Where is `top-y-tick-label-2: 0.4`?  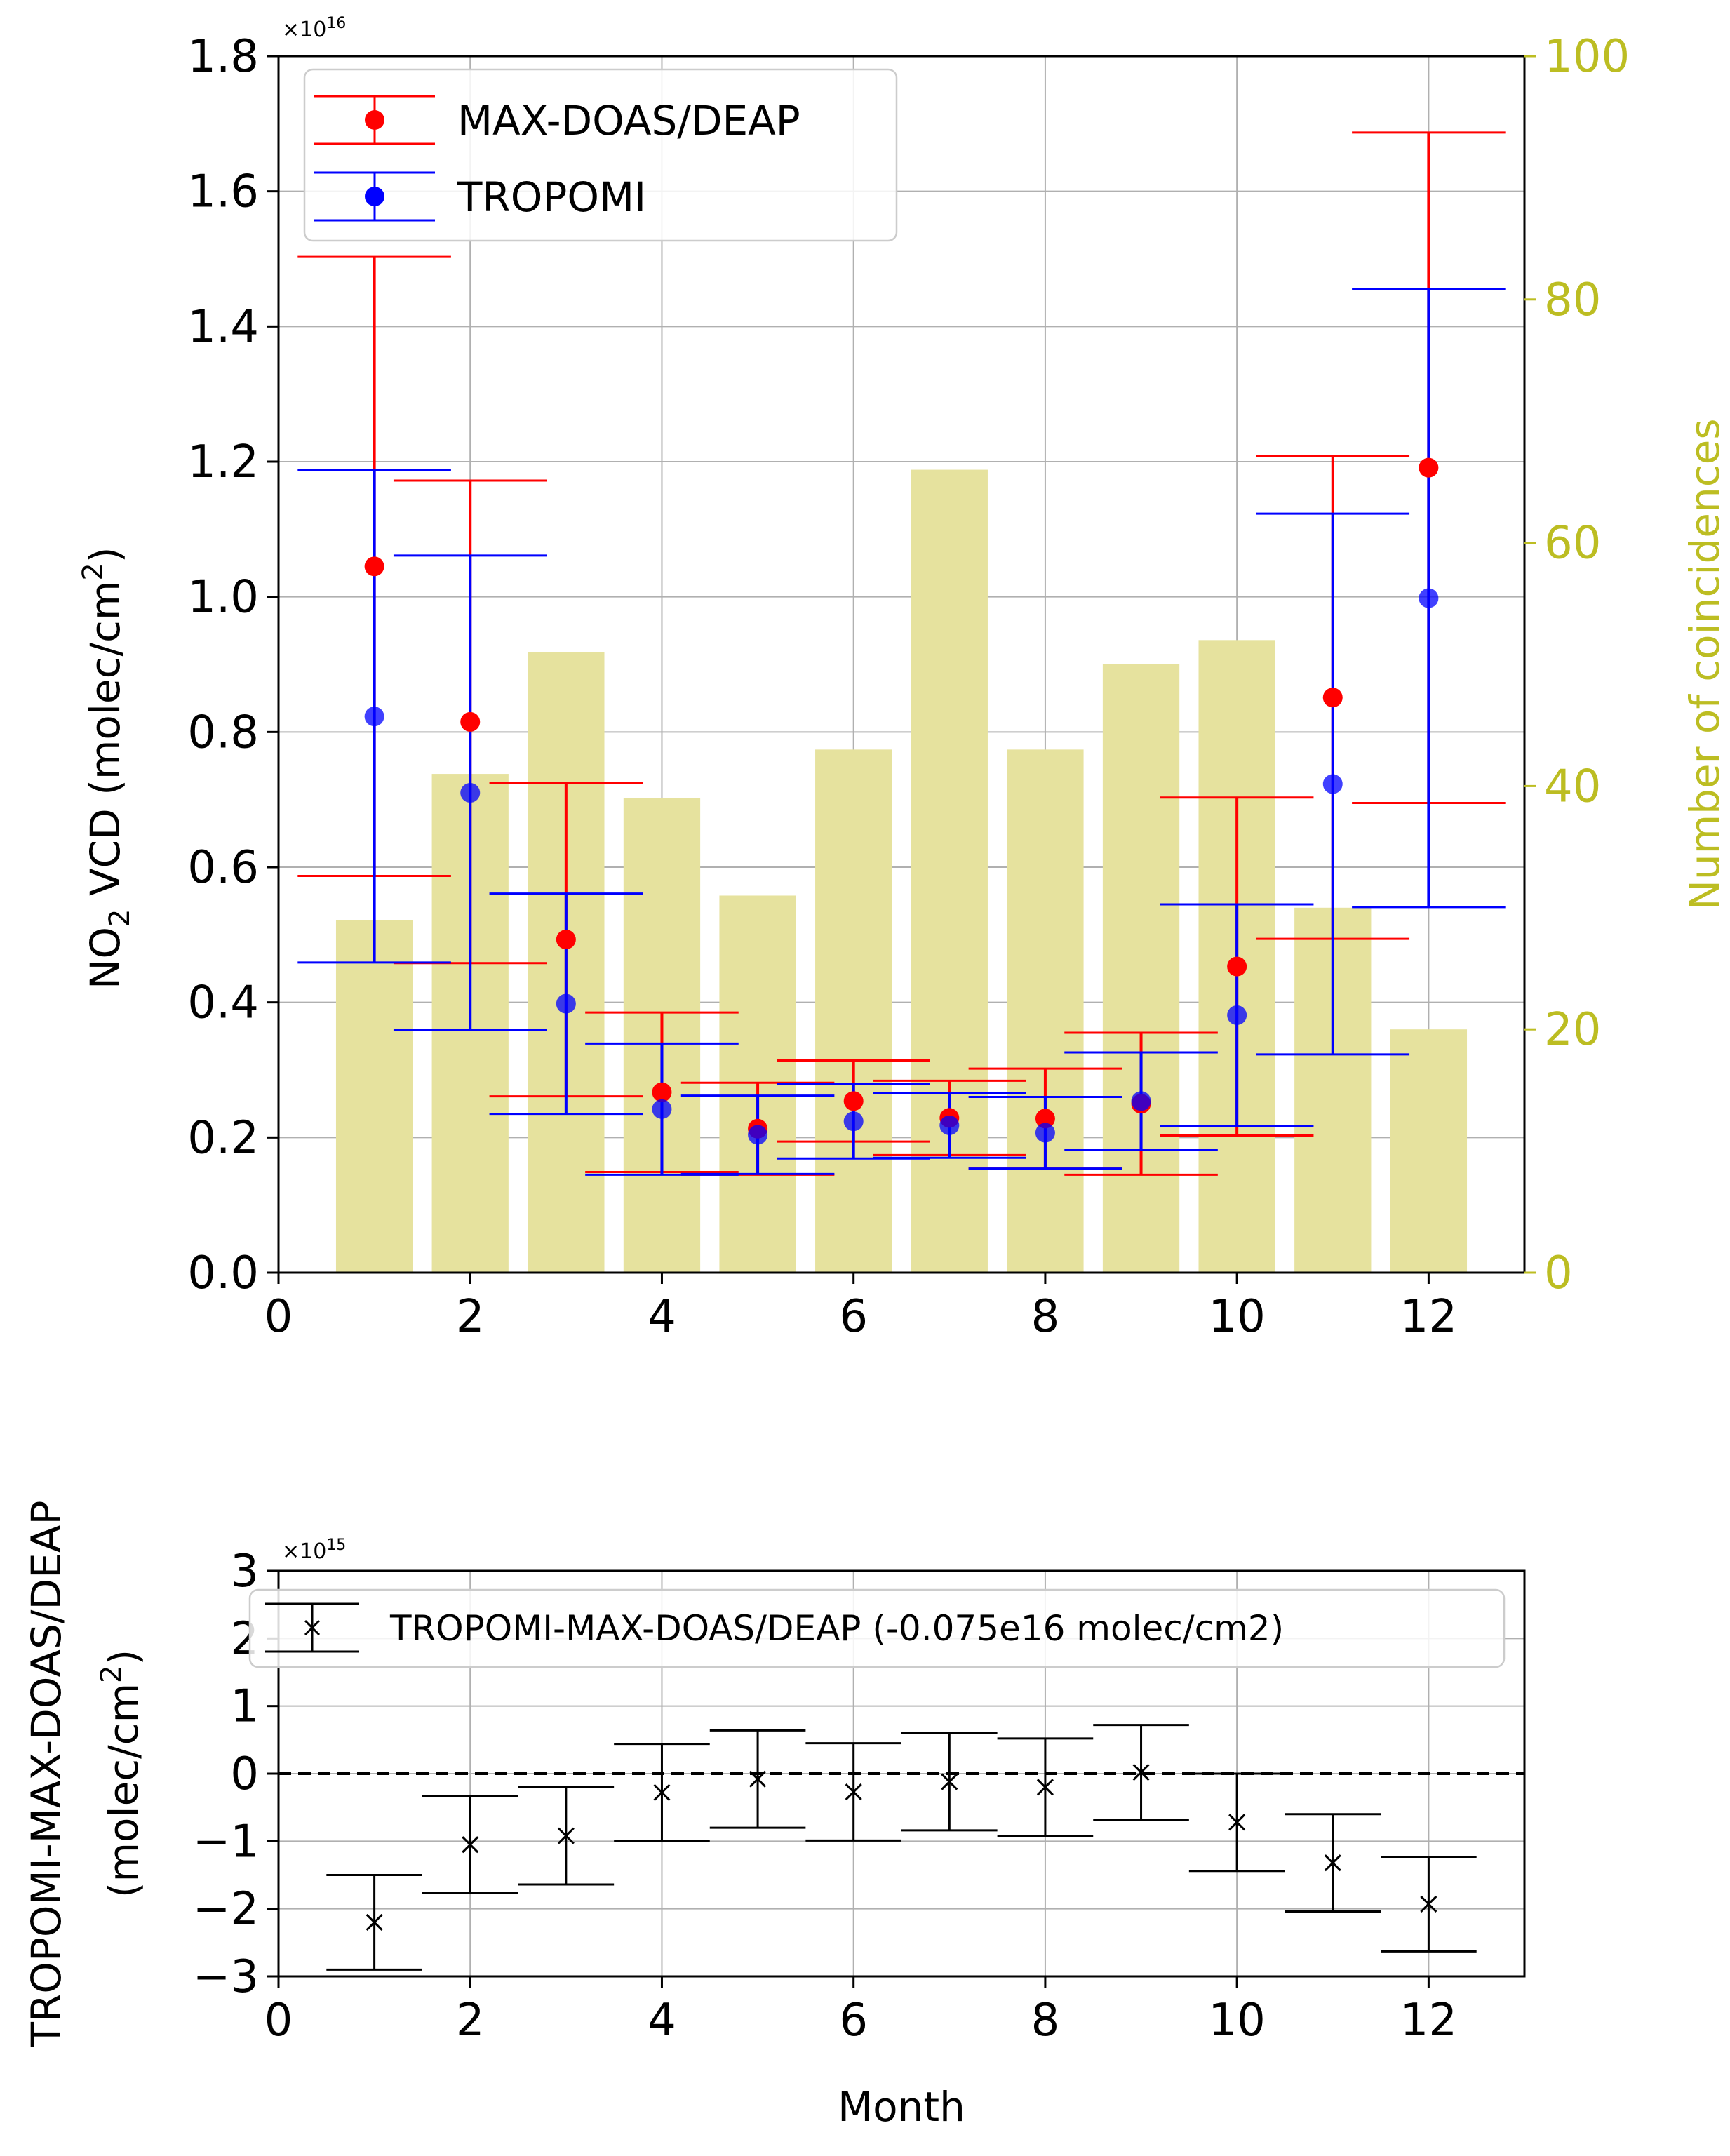
top-y-tick-label-2: 0.4 is located at coordinates (223, 1003).